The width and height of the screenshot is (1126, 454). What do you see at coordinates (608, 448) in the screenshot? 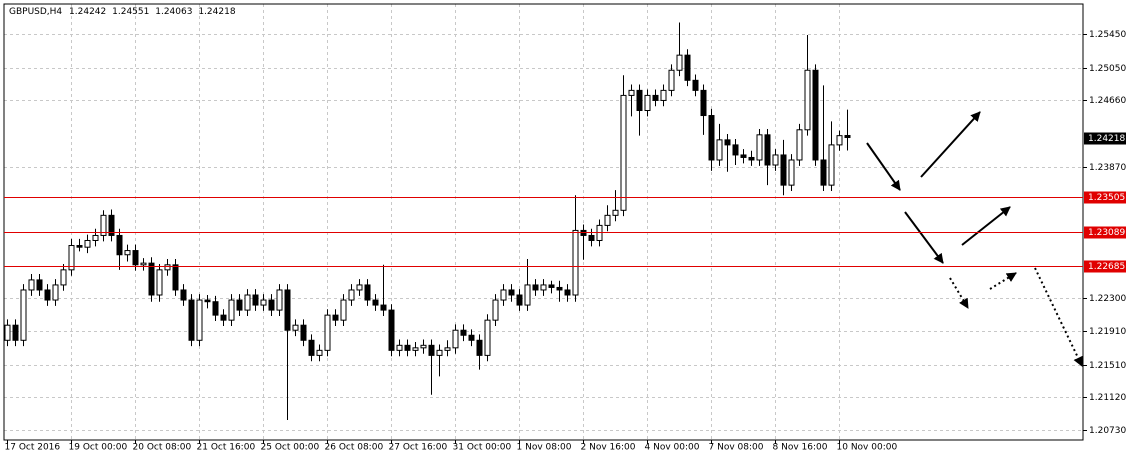
I see `x-tick-label: 2 Nov 16:00` at bounding box center [608, 448].